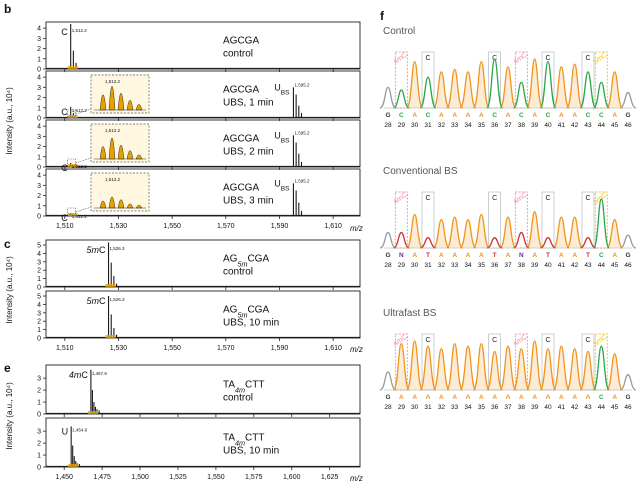  I want to click on sample-name: TA4mCTT, so click(244, 440).